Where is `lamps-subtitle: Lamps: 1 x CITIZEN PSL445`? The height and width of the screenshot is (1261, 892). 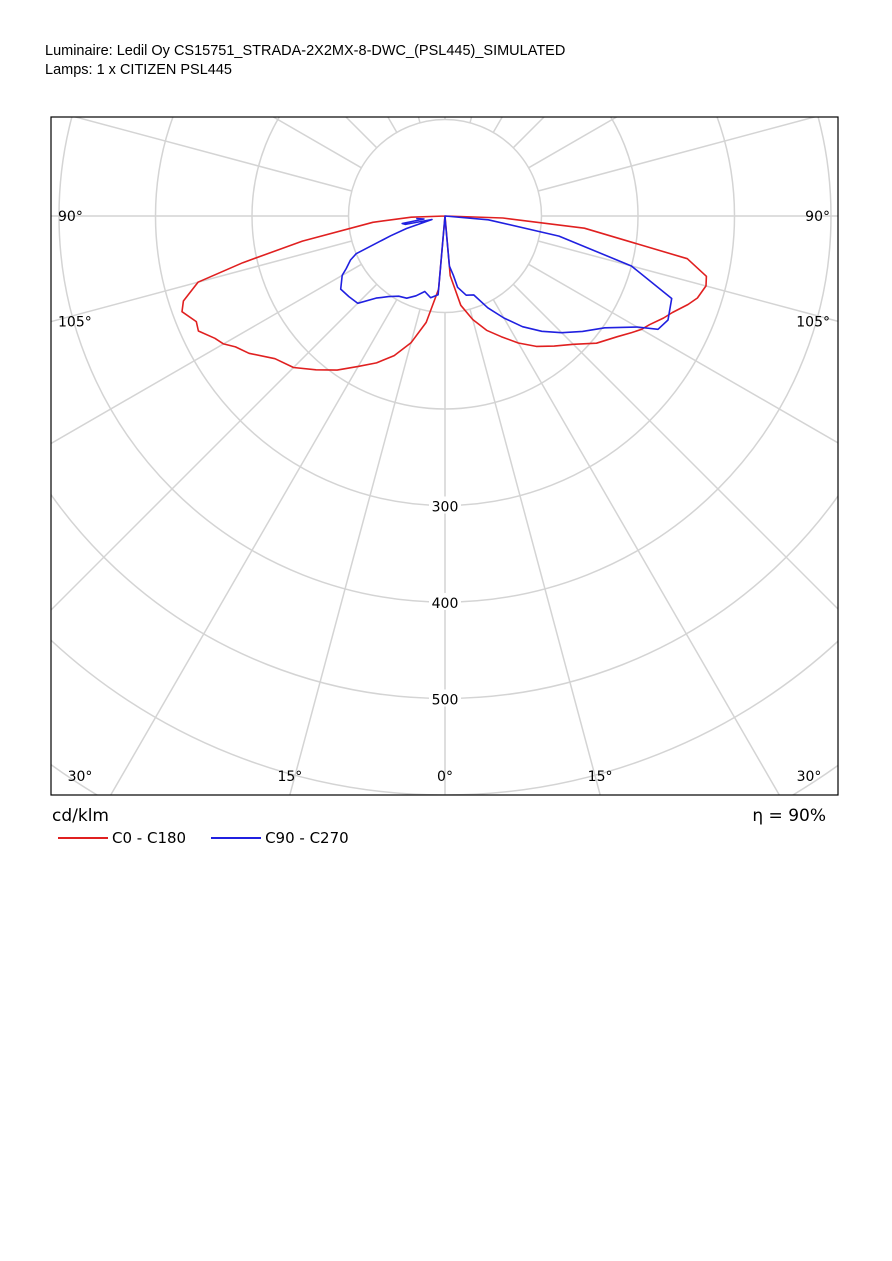
lamps-subtitle: Lamps: 1 x CITIZEN PSL445 is located at coordinates (138, 70).